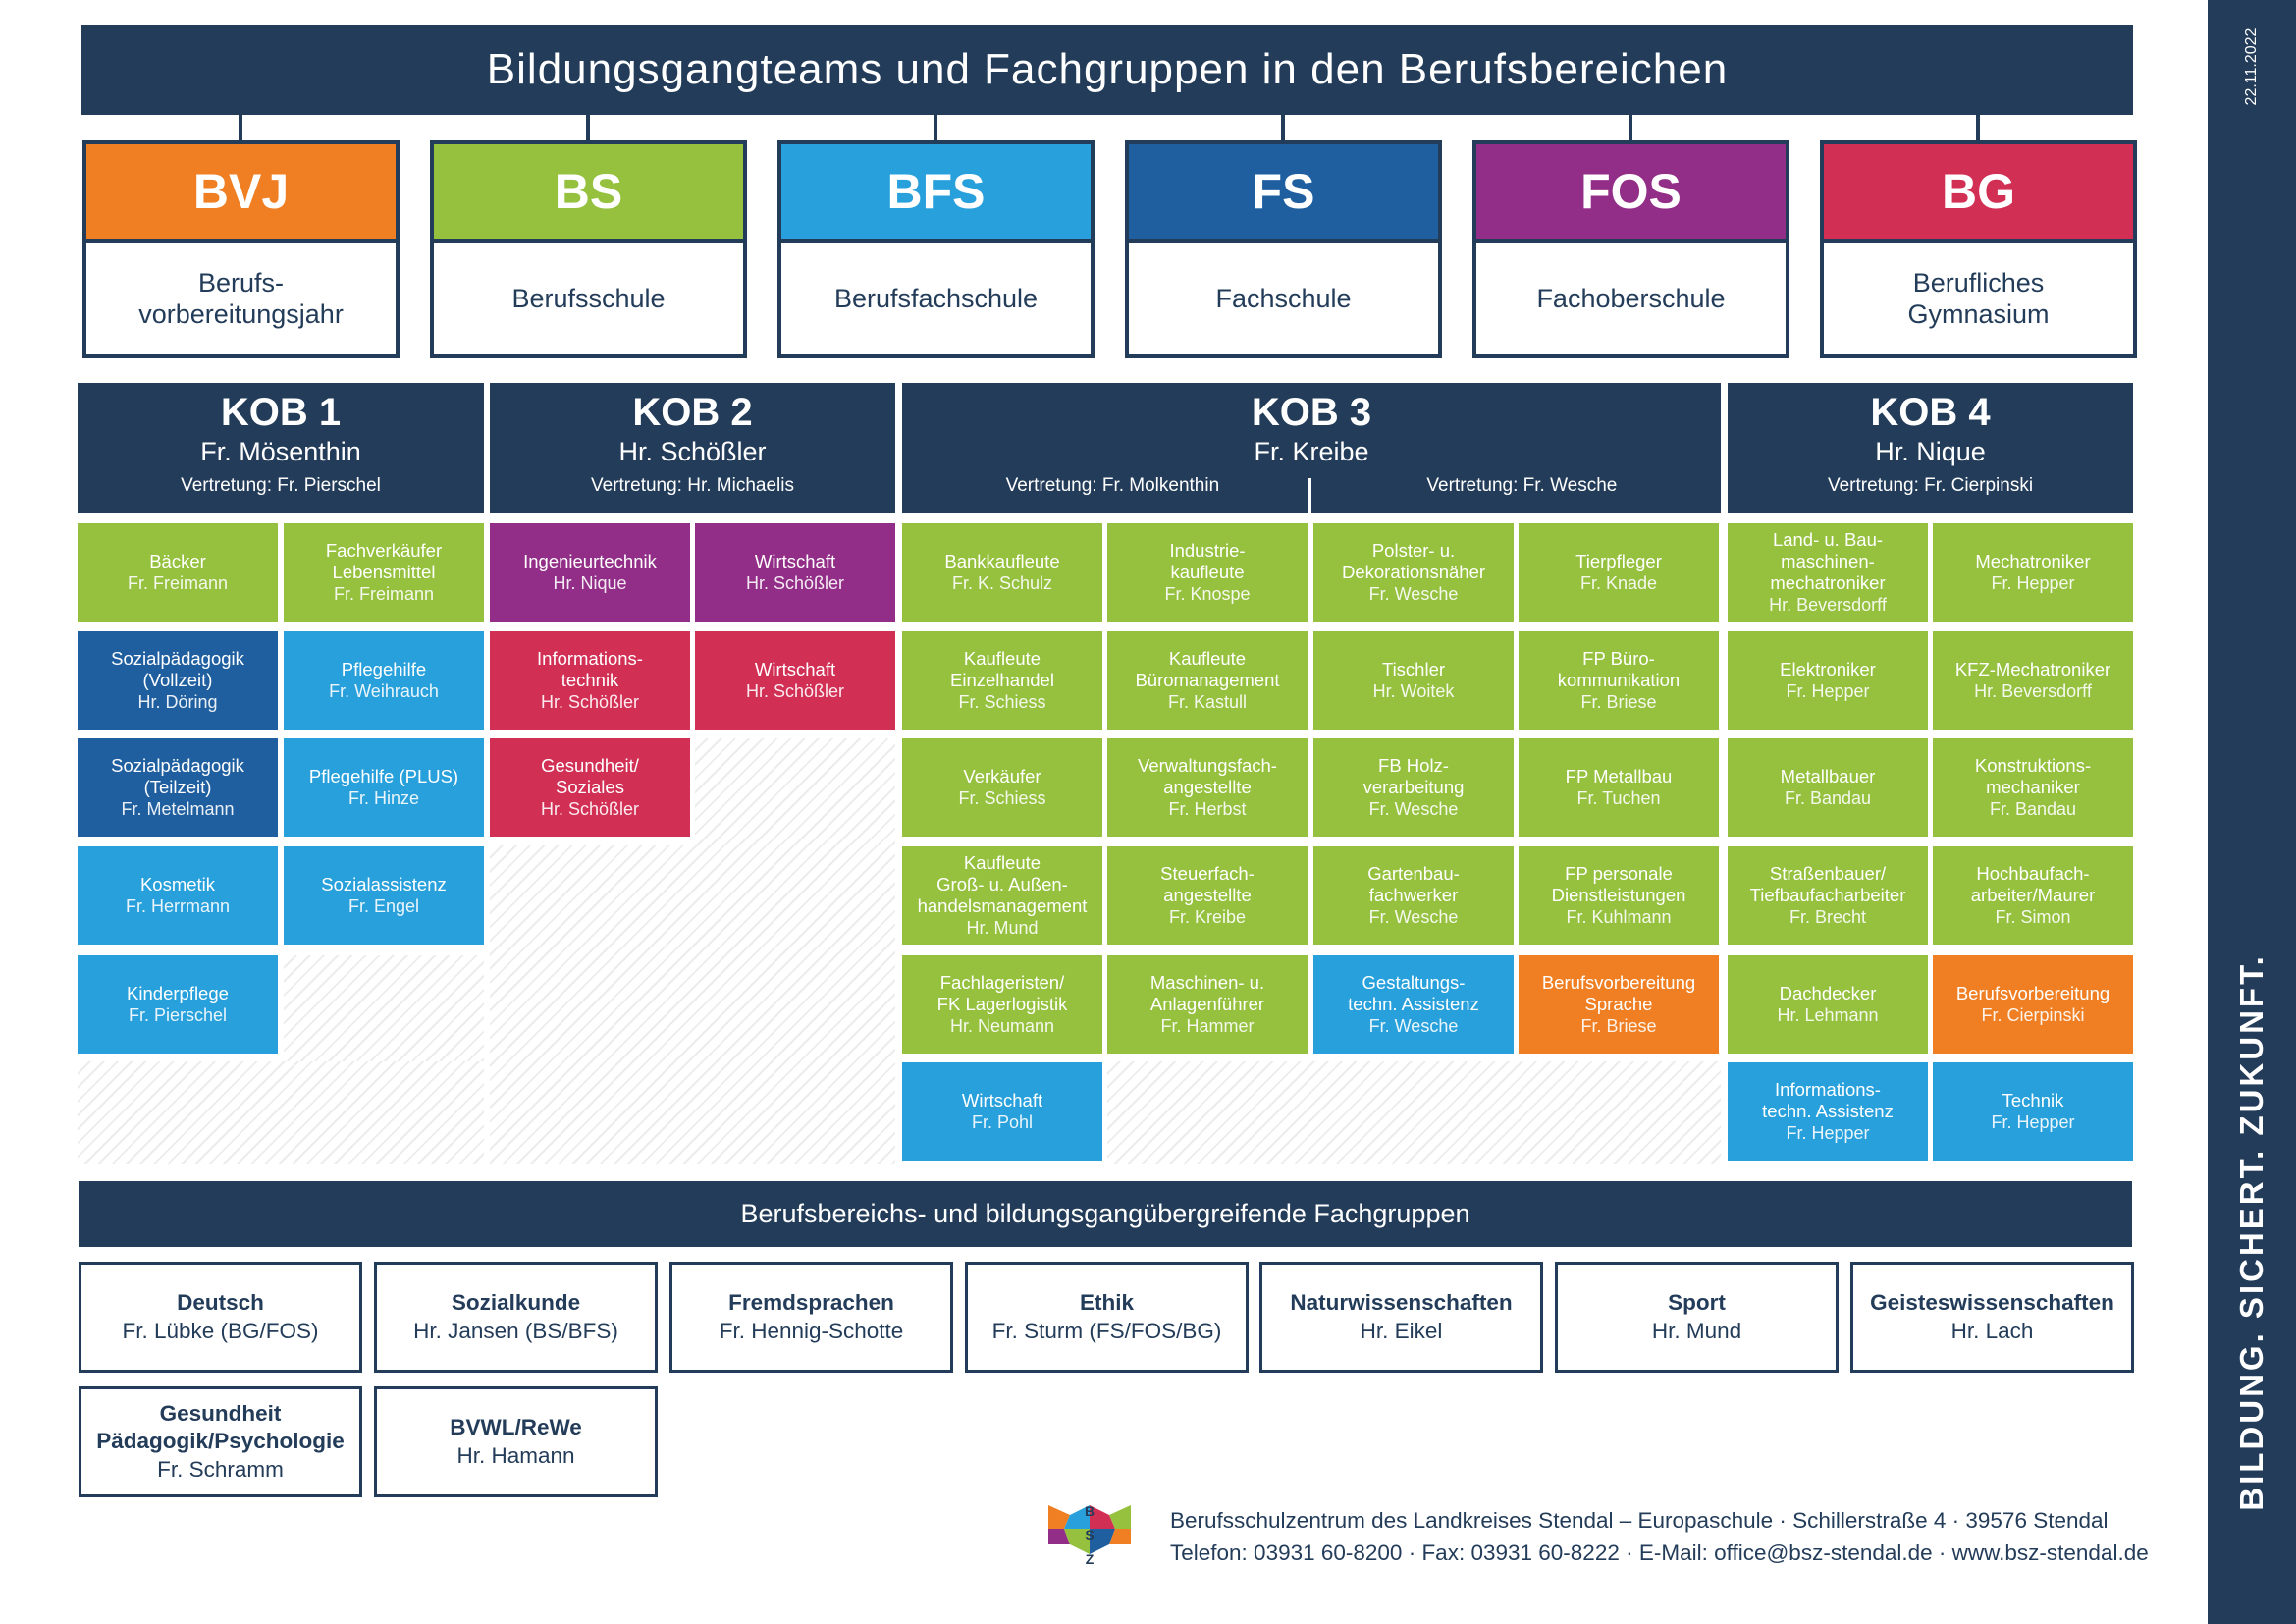  Describe the element at coordinates (1090, 1559) in the screenshot. I see `logo-letter-z: Z` at that location.